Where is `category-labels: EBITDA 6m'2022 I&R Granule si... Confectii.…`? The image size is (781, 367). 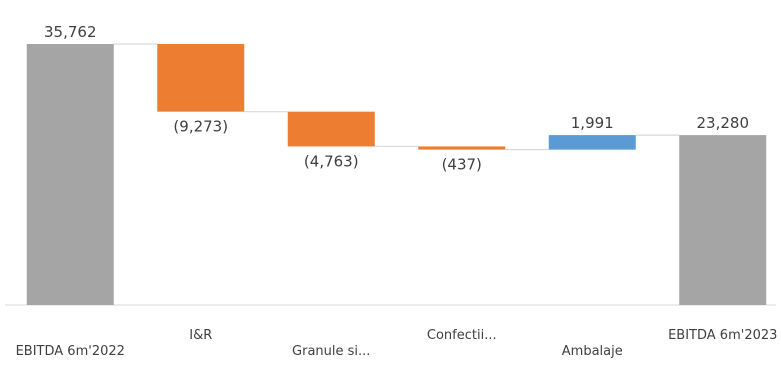 category-labels: EBITDA 6m'2022 I&R Granule si... Confectii.… is located at coordinates (397, 343).